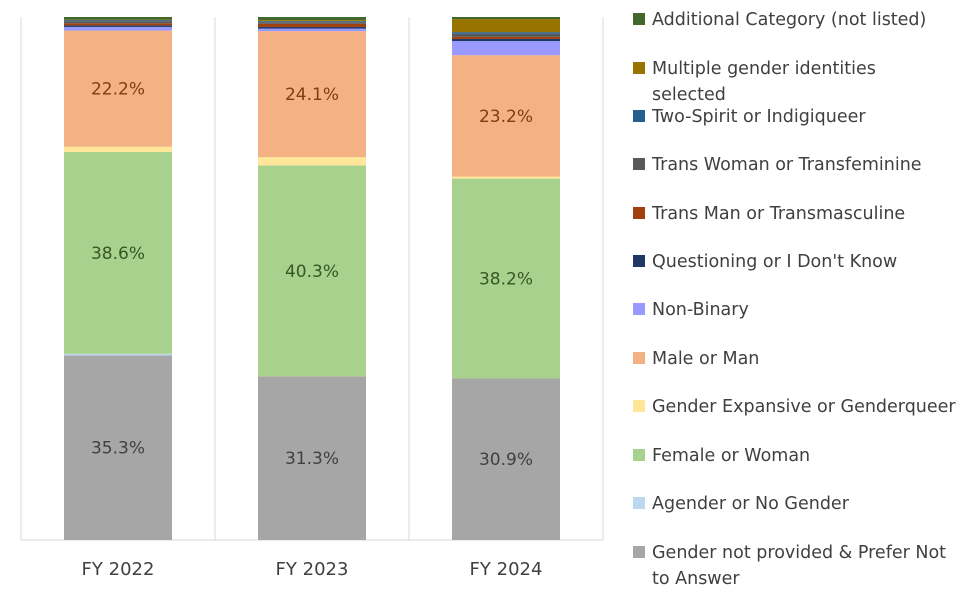  What do you see at coordinates (789, 20) in the screenshot?
I see `legend-label-additional-category-not-listed: Additional Category (not listed)` at bounding box center [789, 20].